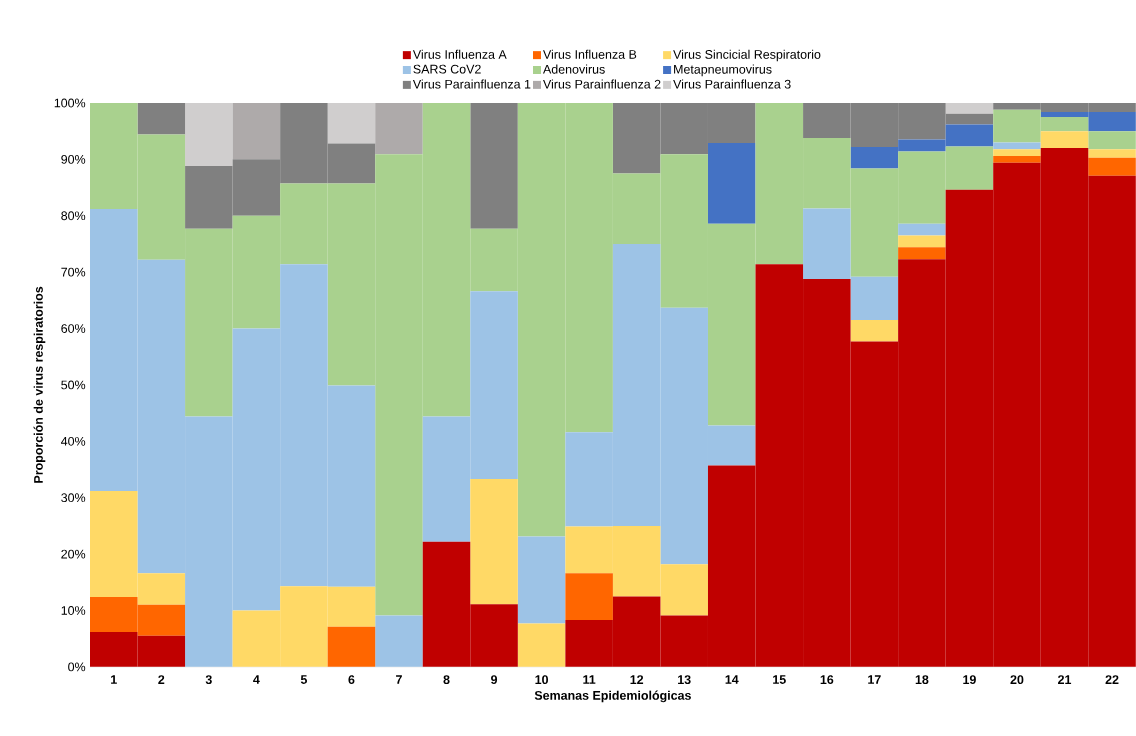 The width and height of the screenshot is (1136, 736). I want to click on legend-label: Metapneumovirus, so click(723, 70).